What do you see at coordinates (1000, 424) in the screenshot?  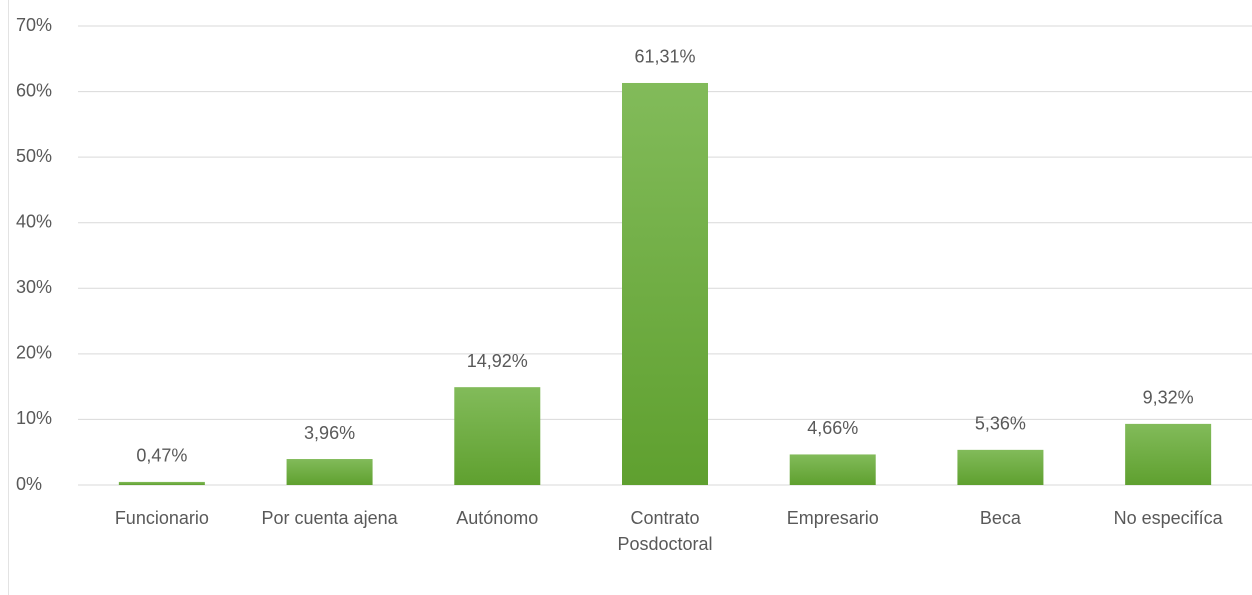 I see `data-label: 5,36%` at bounding box center [1000, 424].